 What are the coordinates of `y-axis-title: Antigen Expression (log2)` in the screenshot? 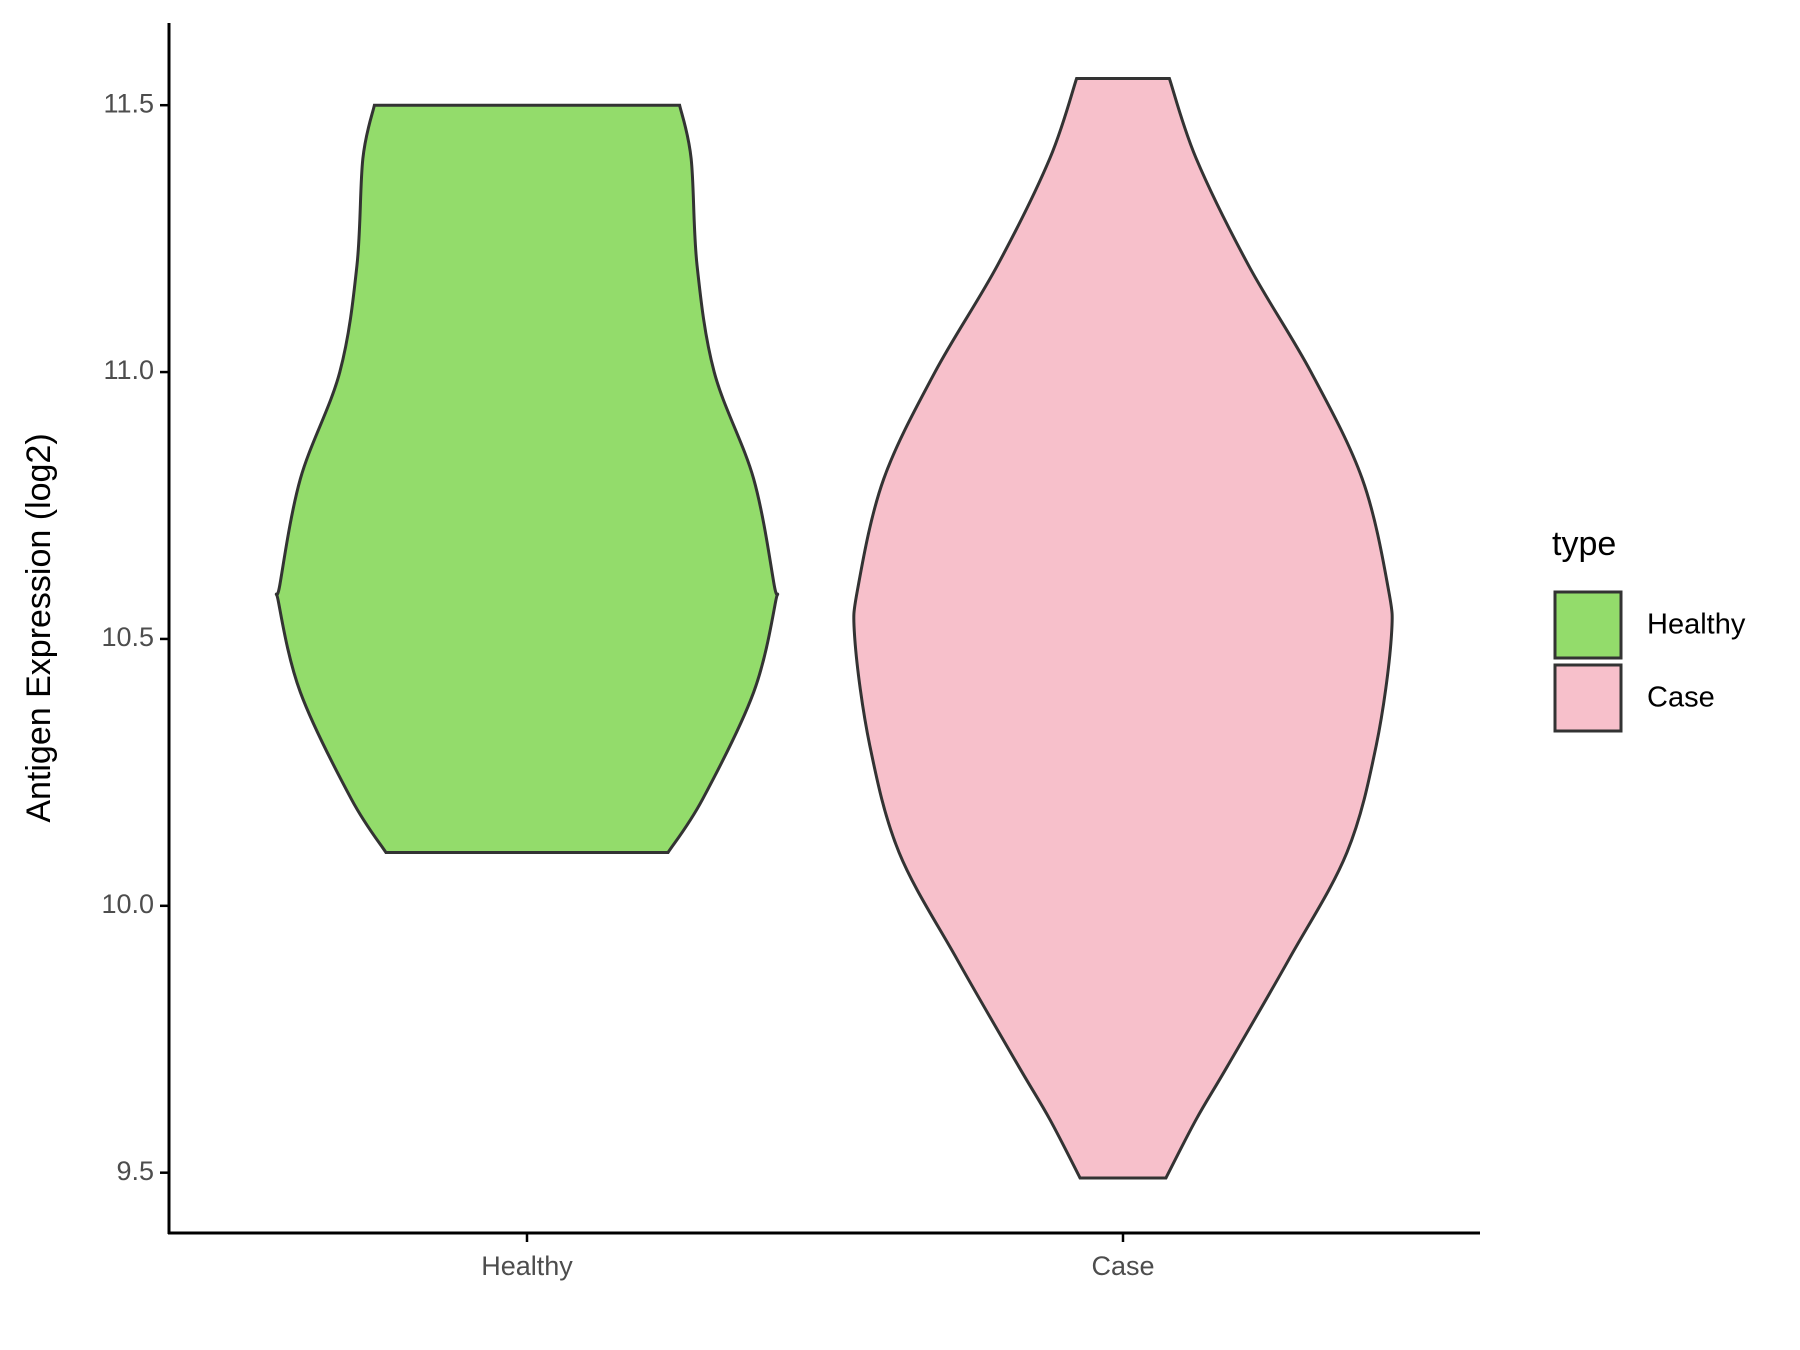 It's located at (39, 627).